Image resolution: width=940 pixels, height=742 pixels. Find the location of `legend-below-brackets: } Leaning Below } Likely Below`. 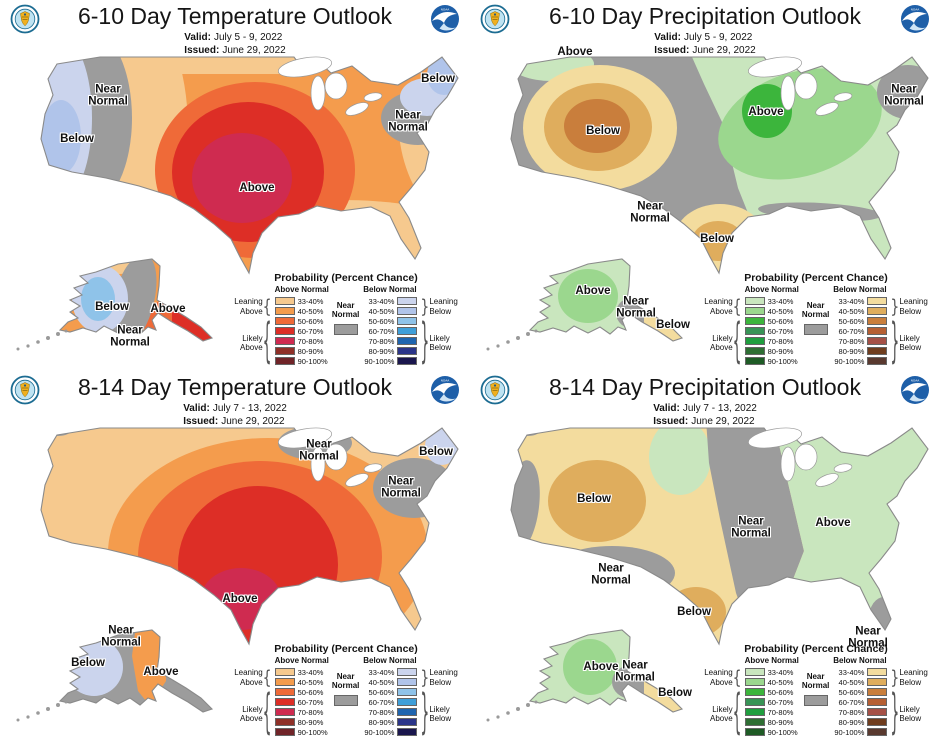

legend-below-brackets: } Leaning Below } Likely Below is located at coordinates (439, 703).